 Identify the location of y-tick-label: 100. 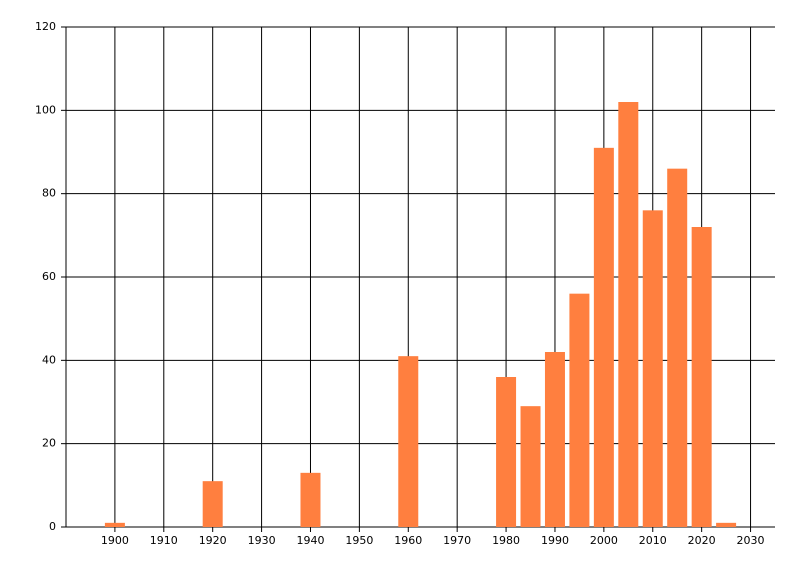
(45, 109).